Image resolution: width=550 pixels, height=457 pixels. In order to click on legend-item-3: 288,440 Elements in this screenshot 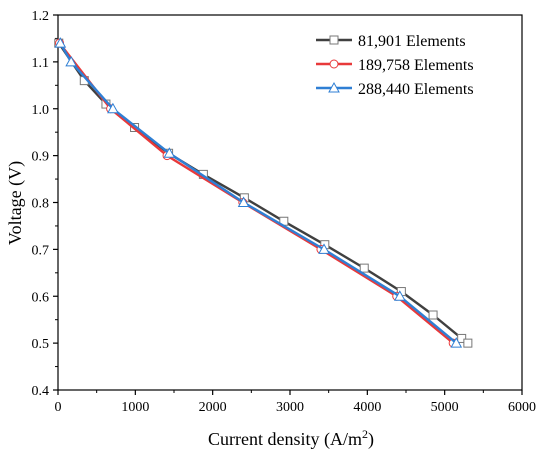, I will do `click(395, 89)`.